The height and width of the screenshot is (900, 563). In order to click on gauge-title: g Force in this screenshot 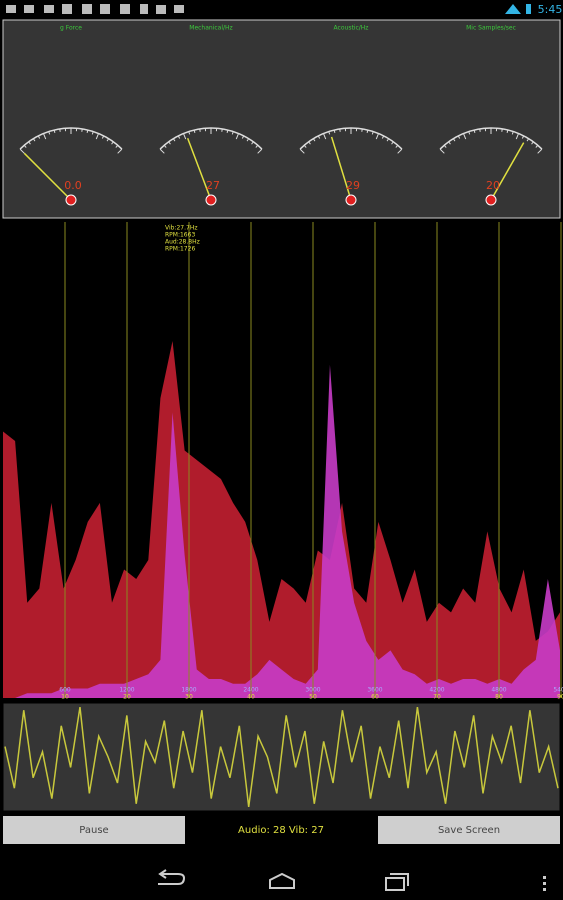, I will do `click(71, 28)`.